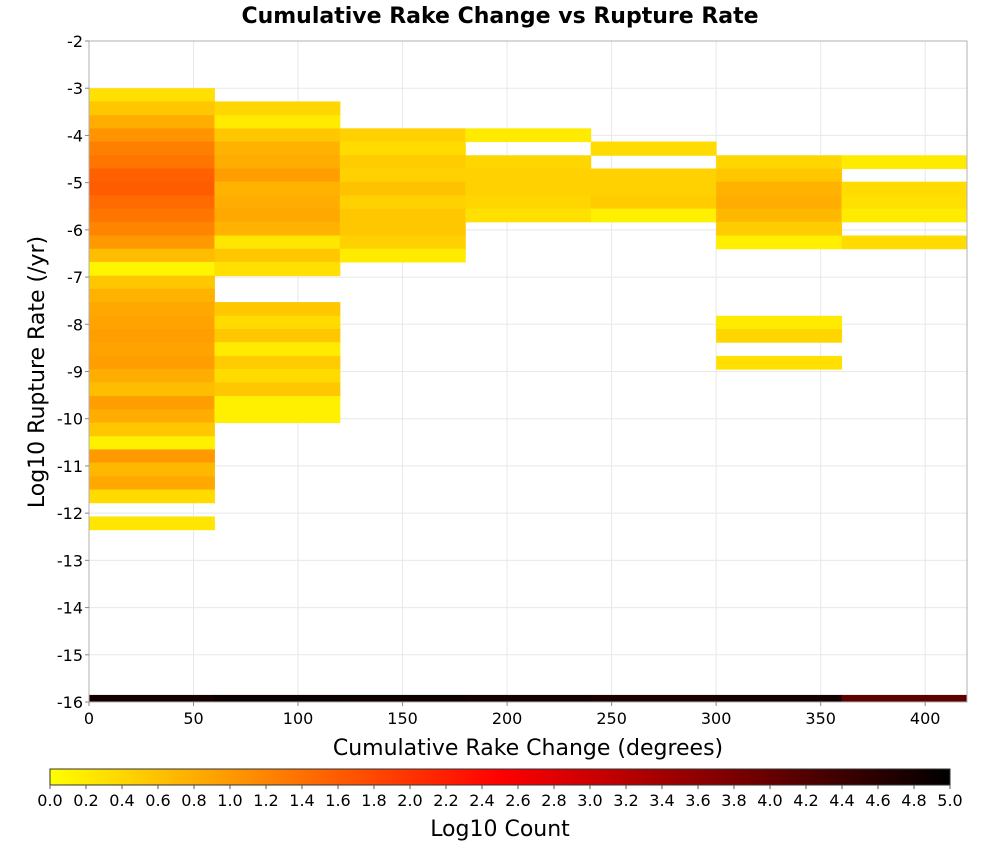 This screenshot has width=1000, height=854. Describe the element at coordinates (70, 513) in the screenshot. I see `y-tick-label: -12` at that location.